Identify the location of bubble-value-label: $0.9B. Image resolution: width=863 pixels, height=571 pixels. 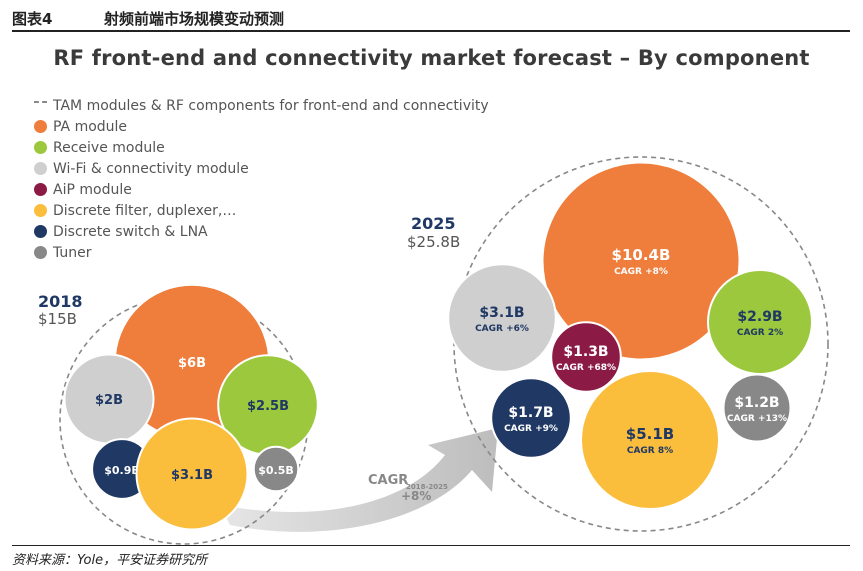
(122, 470).